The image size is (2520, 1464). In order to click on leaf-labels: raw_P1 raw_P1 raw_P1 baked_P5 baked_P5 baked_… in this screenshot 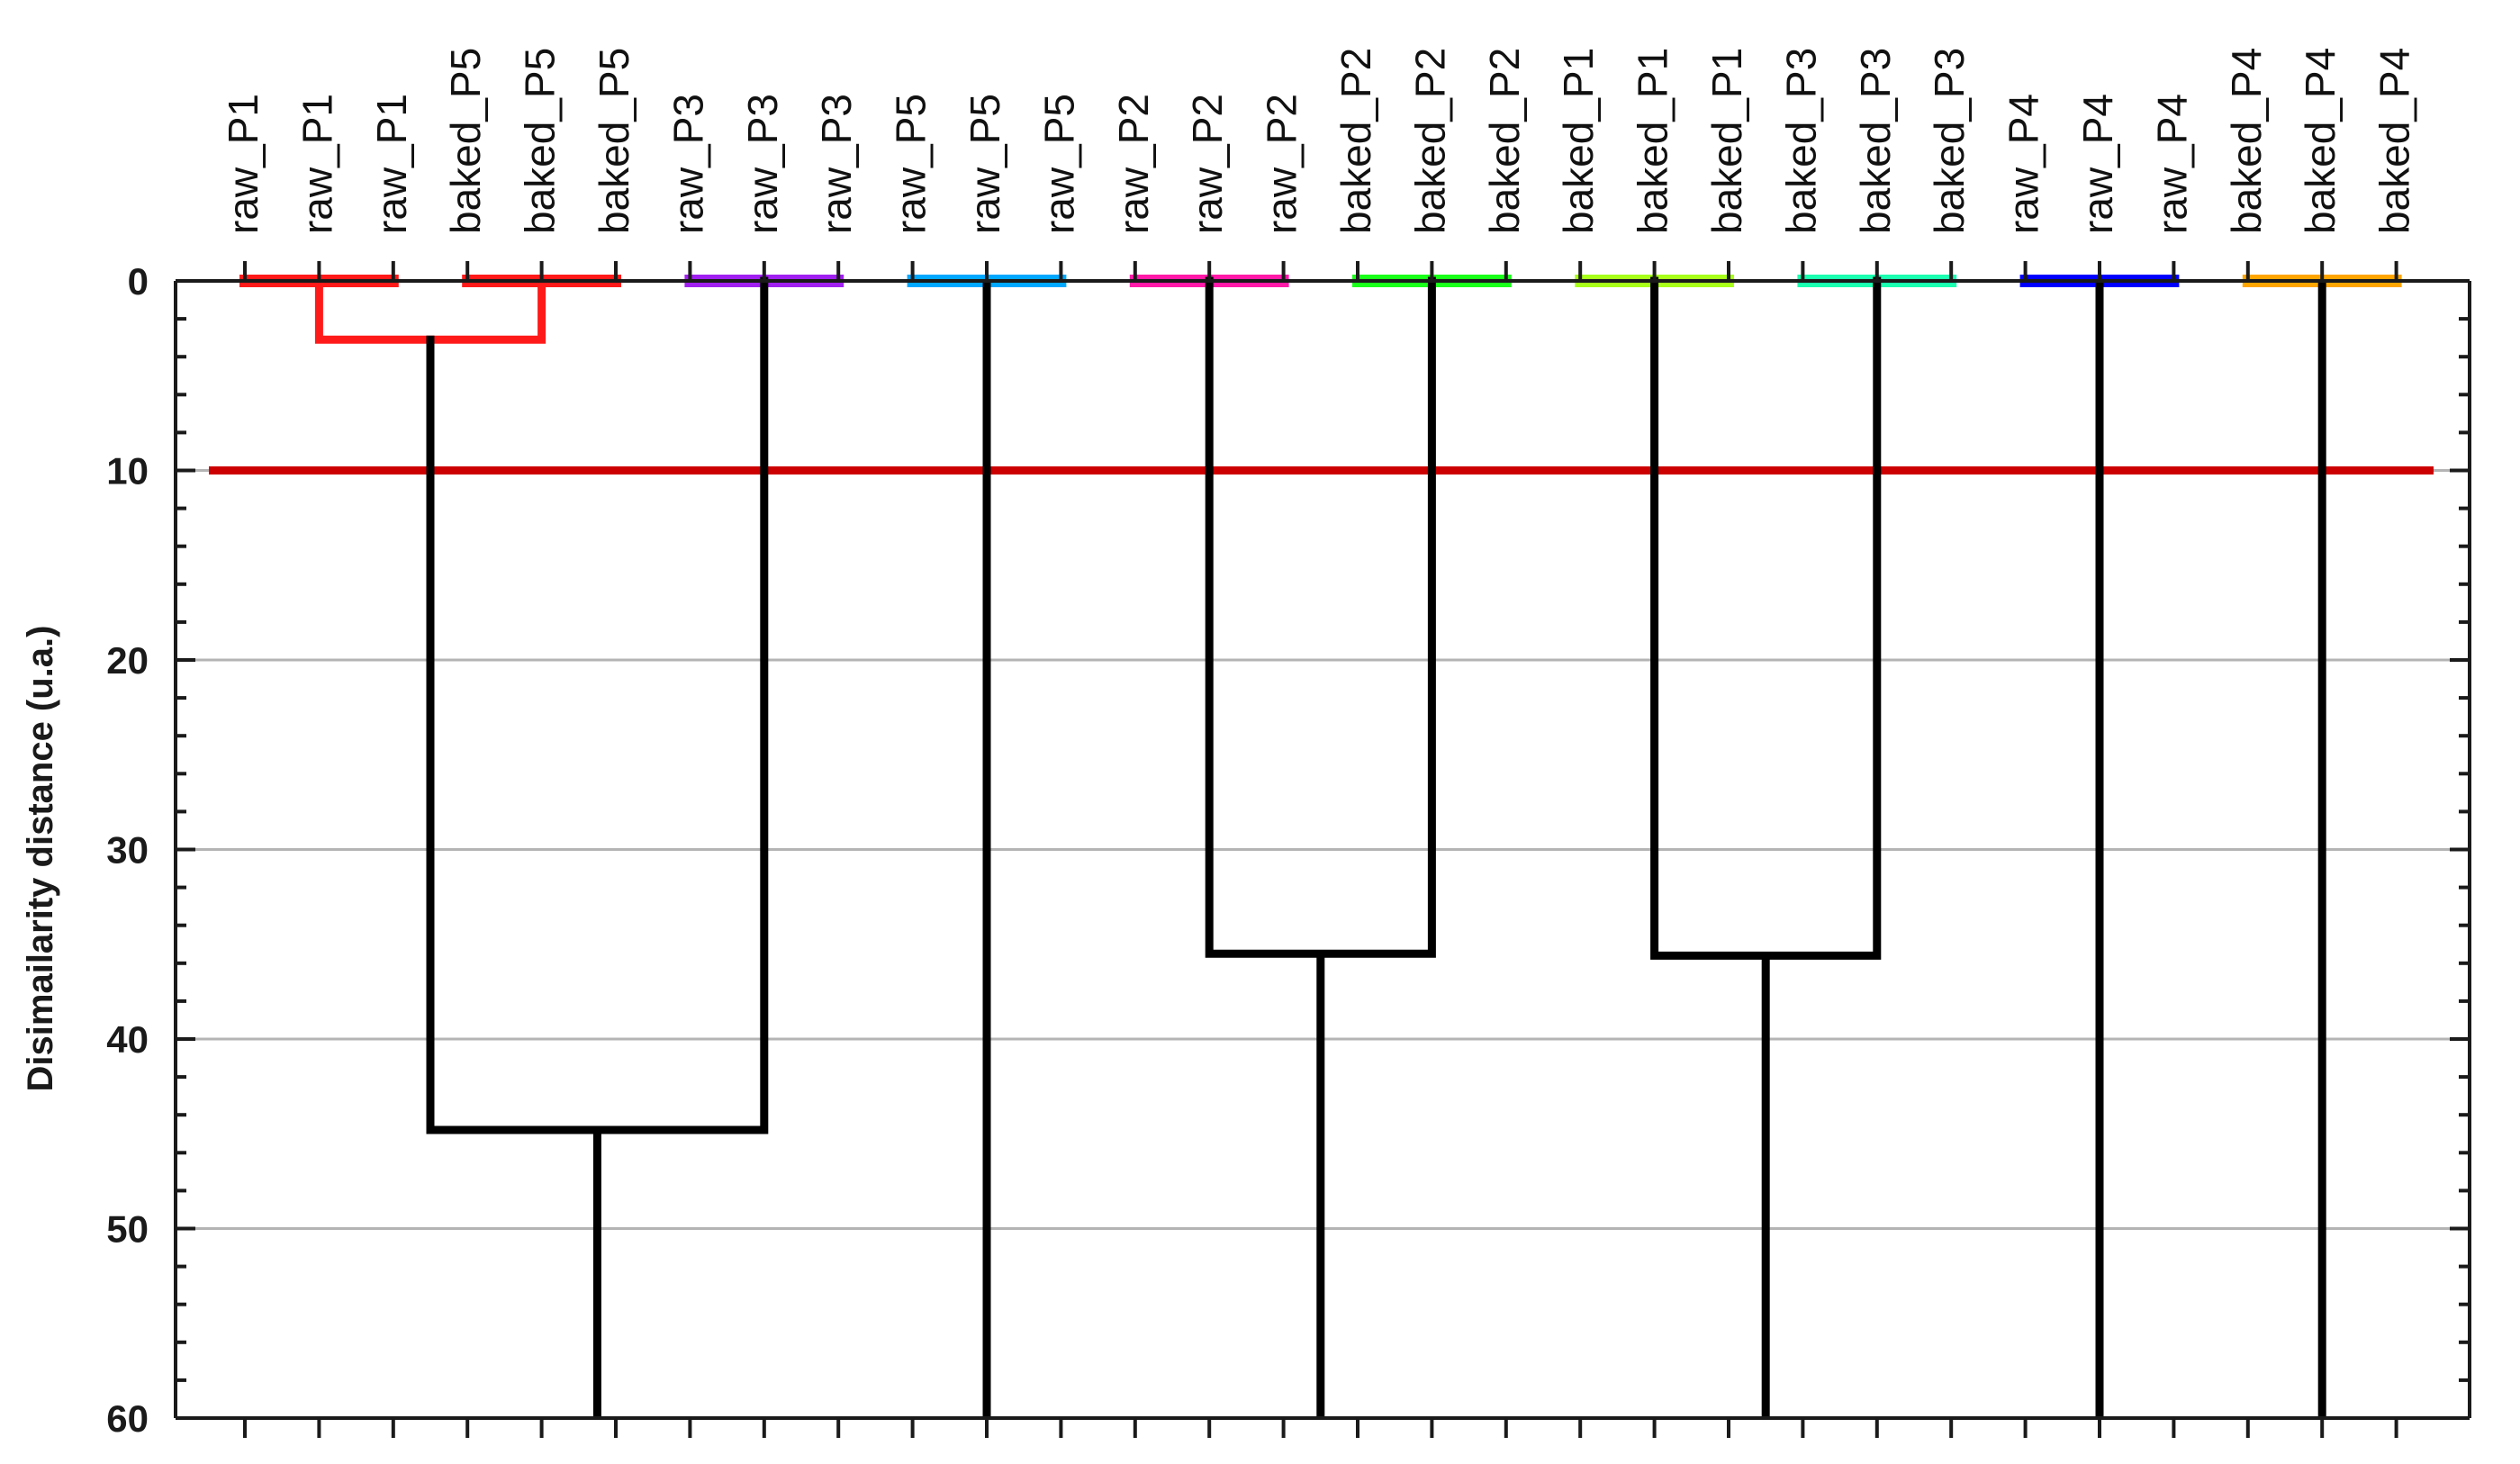, I will do `click(1319, 141)`.